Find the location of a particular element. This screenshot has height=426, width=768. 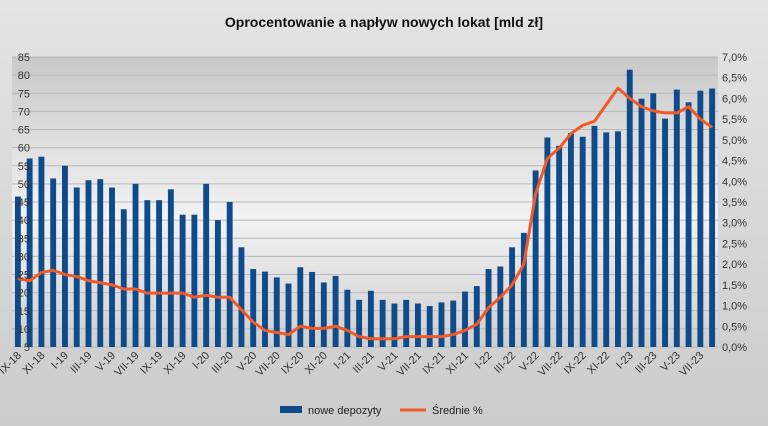

right-tick-label: 6,0% is located at coordinates (734, 99).